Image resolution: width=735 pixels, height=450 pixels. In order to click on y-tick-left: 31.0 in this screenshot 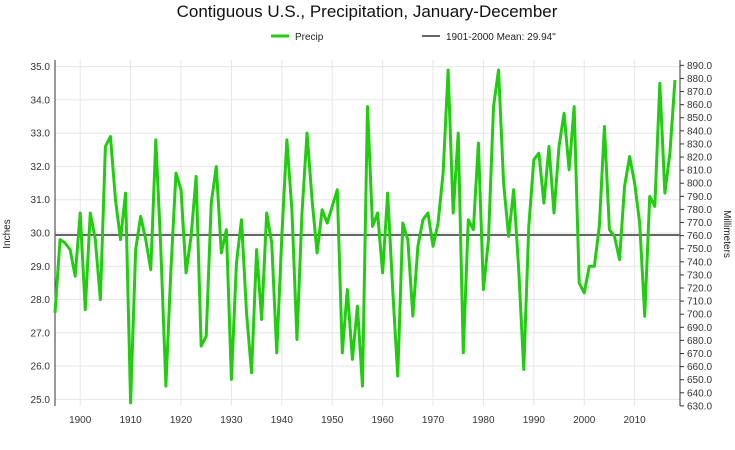, I will do `click(41, 200)`.